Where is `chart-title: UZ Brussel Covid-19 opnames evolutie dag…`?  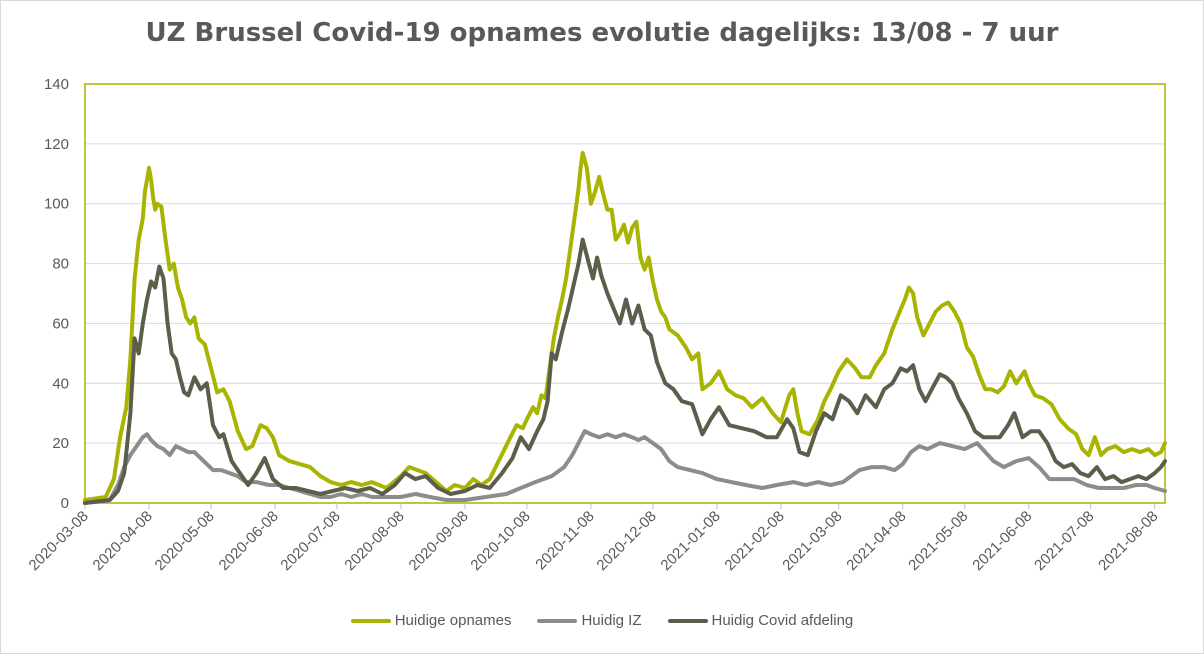
chart-title: UZ Brussel Covid-19 opnames evolutie dag… is located at coordinates (602, 33).